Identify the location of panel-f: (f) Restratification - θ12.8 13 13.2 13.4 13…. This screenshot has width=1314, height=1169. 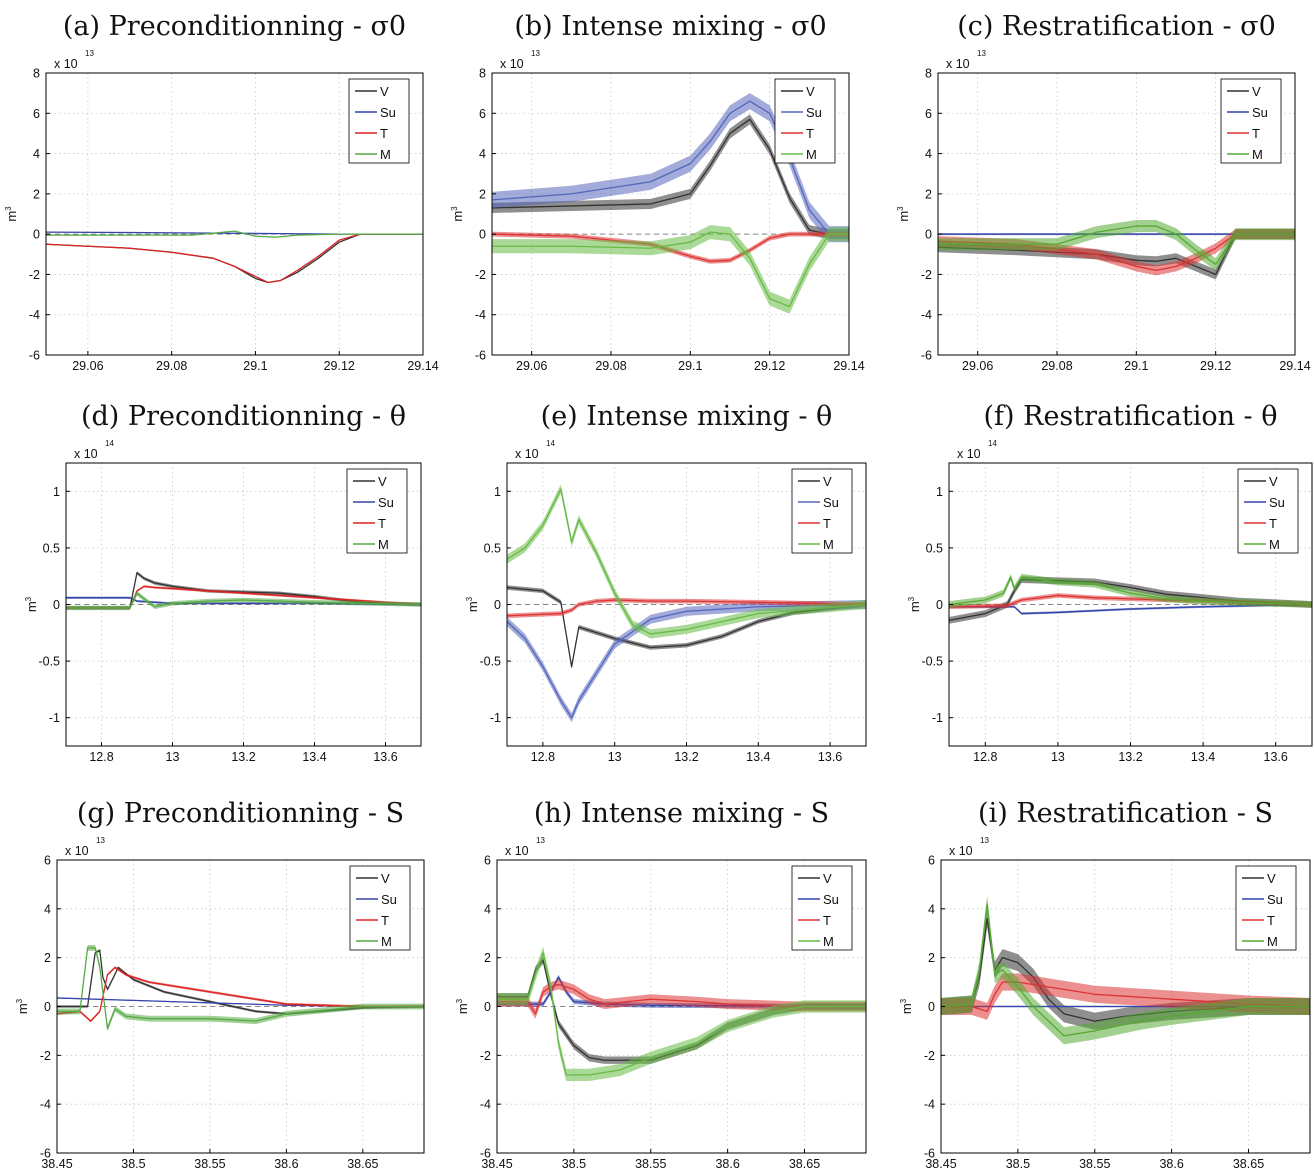
(1110, 582).